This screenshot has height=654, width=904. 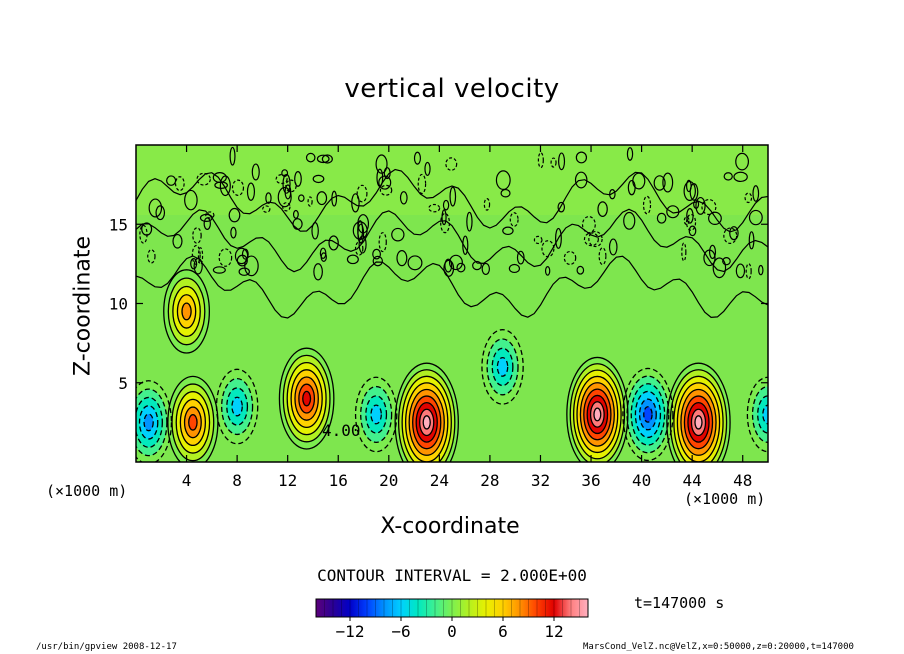 What do you see at coordinates (237, 480) in the screenshot?
I see `x-tick-label: 8` at bounding box center [237, 480].